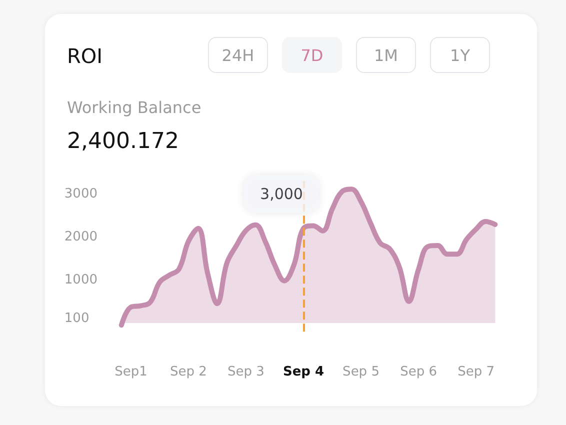  What do you see at coordinates (460, 55) in the screenshot?
I see `text: 1Y` at bounding box center [460, 55].